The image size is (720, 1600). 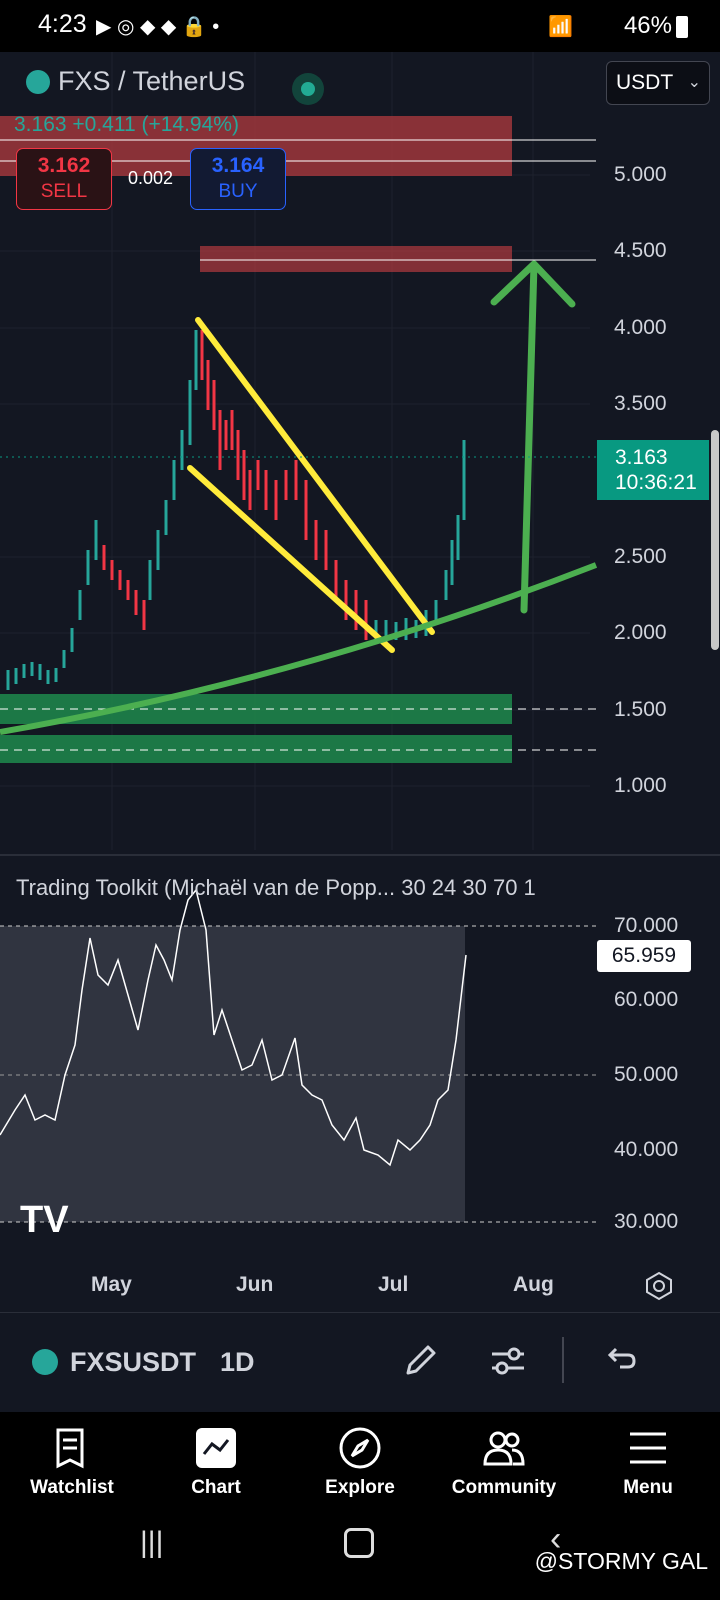 I want to click on buy-price: 3.164, so click(x=238, y=165).